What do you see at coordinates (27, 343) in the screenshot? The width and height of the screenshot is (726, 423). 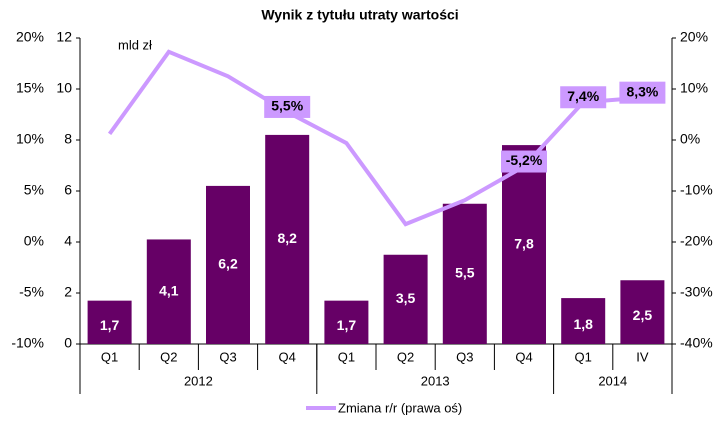 I see `y3-tick-label: -10%` at bounding box center [27, 343].